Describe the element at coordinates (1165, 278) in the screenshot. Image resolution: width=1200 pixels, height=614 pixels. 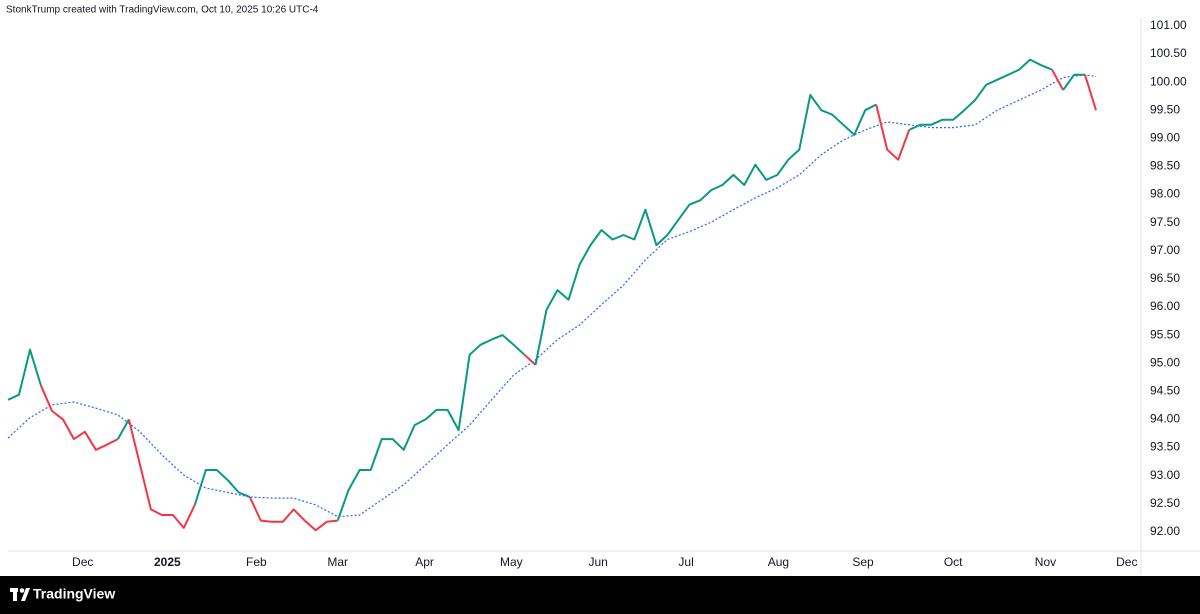
I see `y-tick-label: 96.50` at that location.